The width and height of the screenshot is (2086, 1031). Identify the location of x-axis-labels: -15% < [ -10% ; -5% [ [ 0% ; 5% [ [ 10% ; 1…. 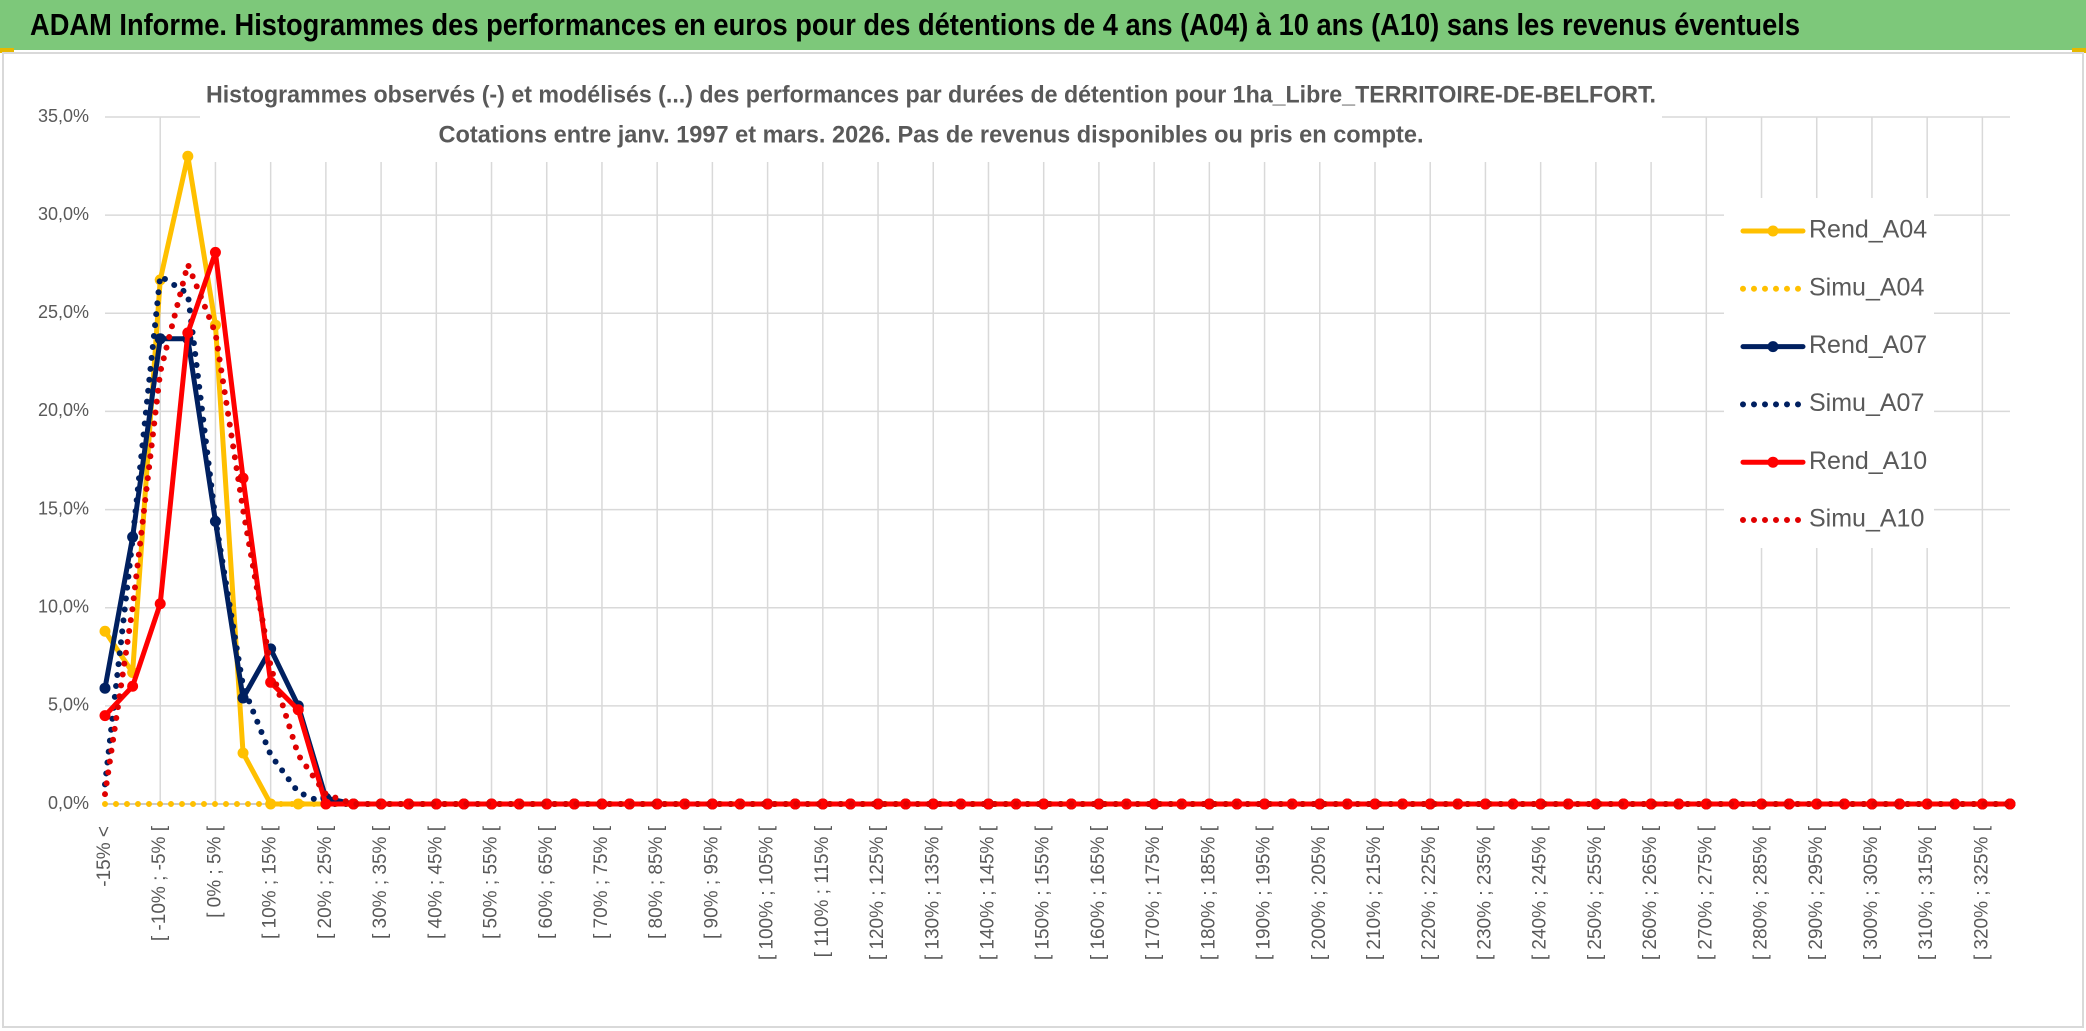
(1043, 892).